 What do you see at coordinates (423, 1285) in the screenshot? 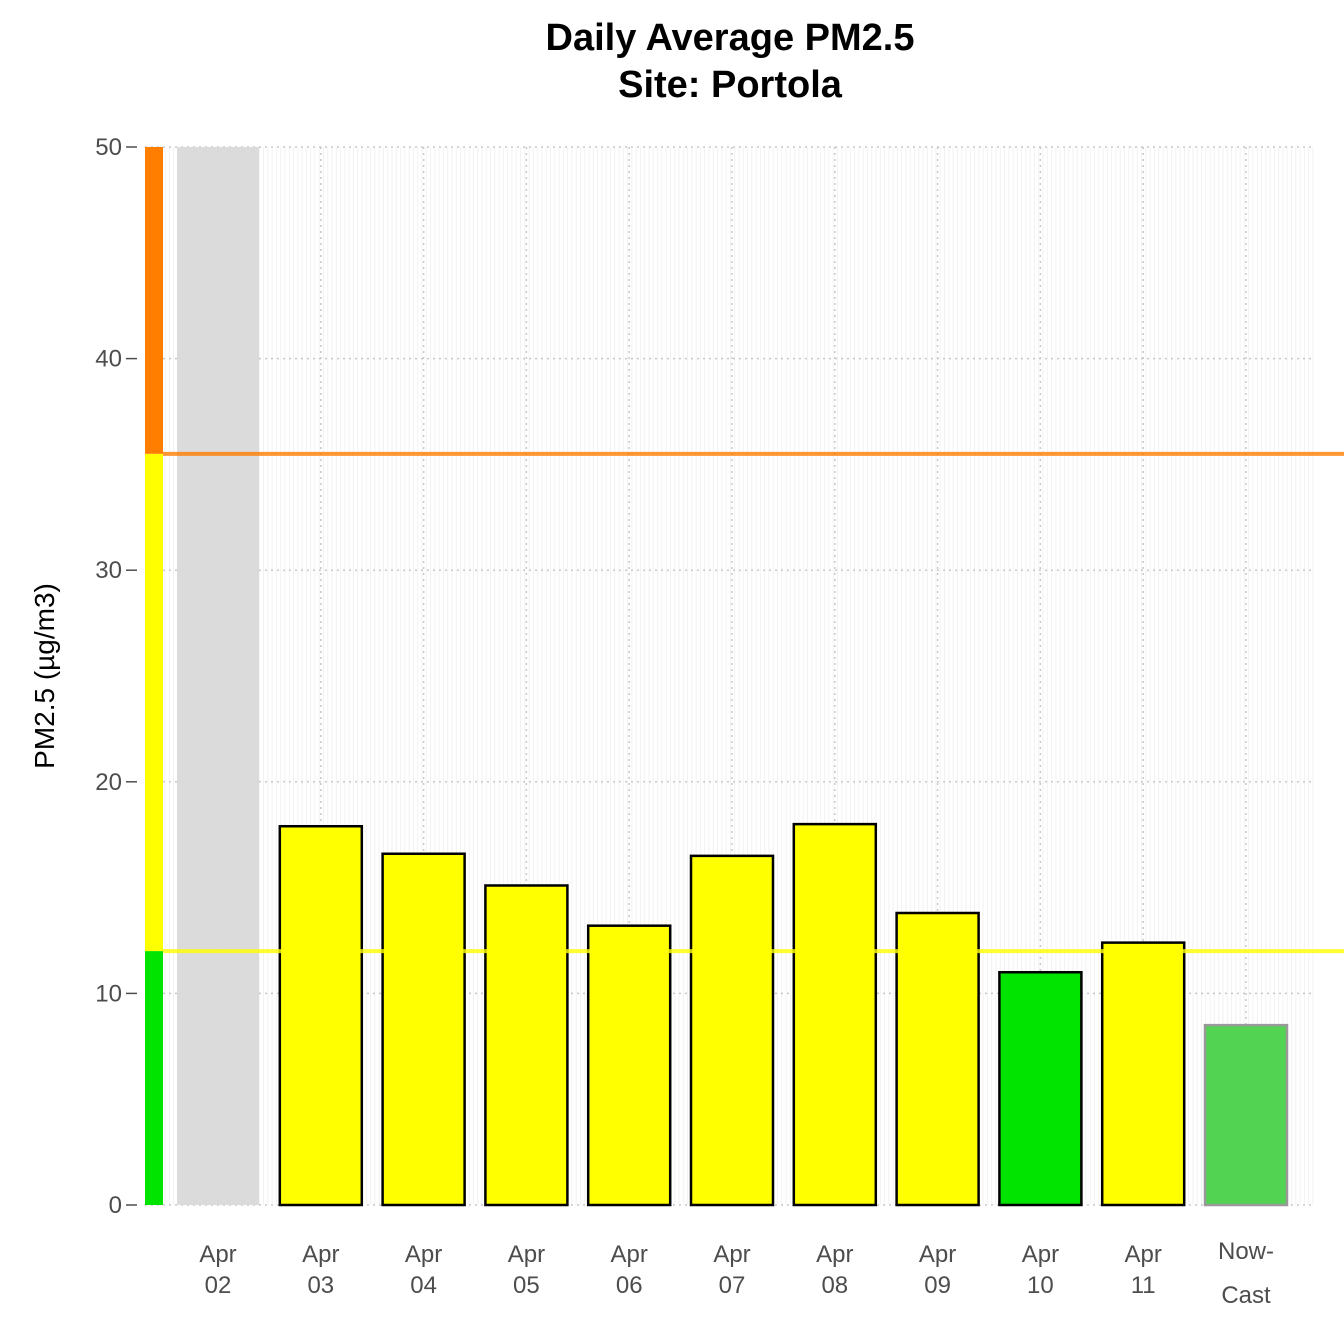
I see `x-tick-label: 04` at bounding box center [423, 1285].